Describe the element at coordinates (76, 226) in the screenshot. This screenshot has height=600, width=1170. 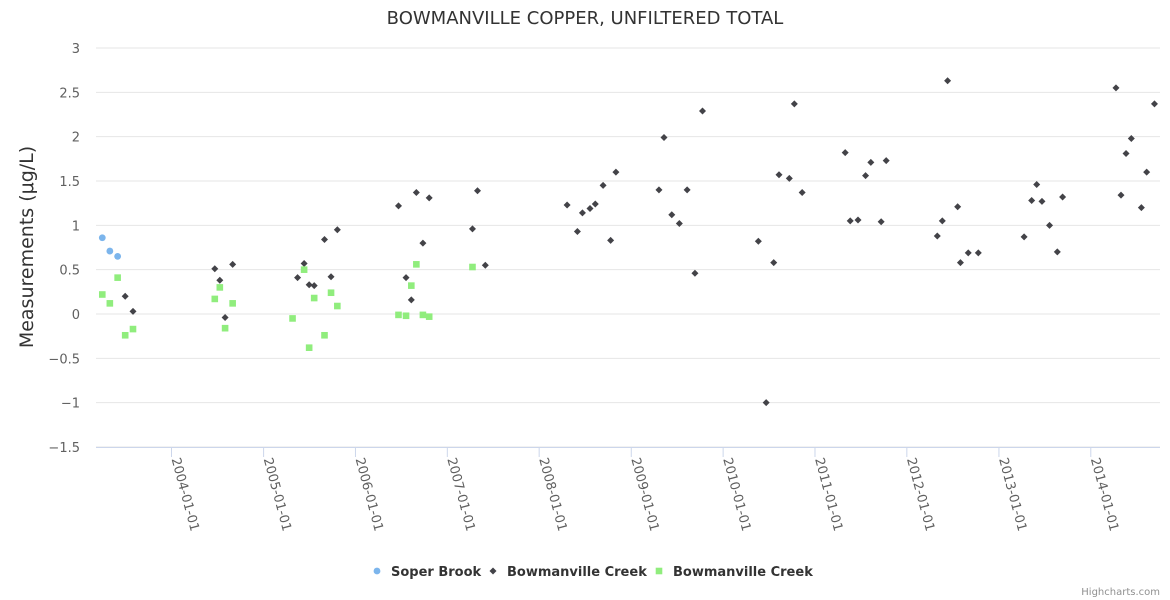
I see `y-tick-label: 1` at that location.